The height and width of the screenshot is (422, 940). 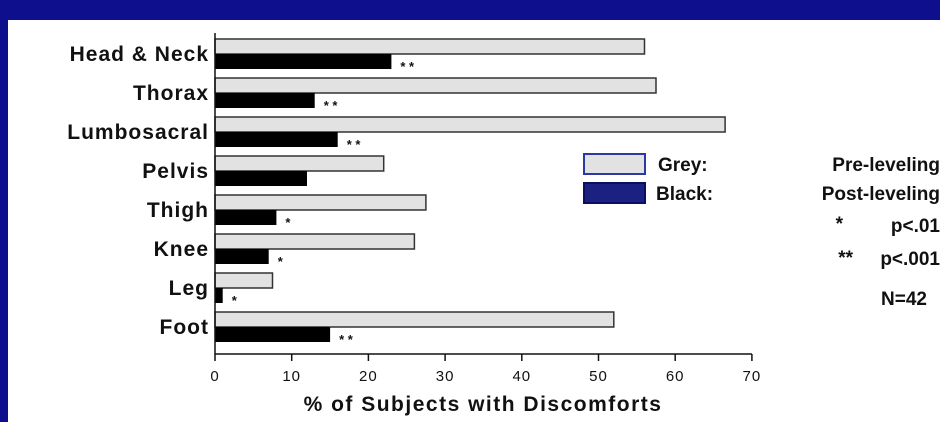 I want to click on sig-mark-knee: *, so click(x=281, y=261).